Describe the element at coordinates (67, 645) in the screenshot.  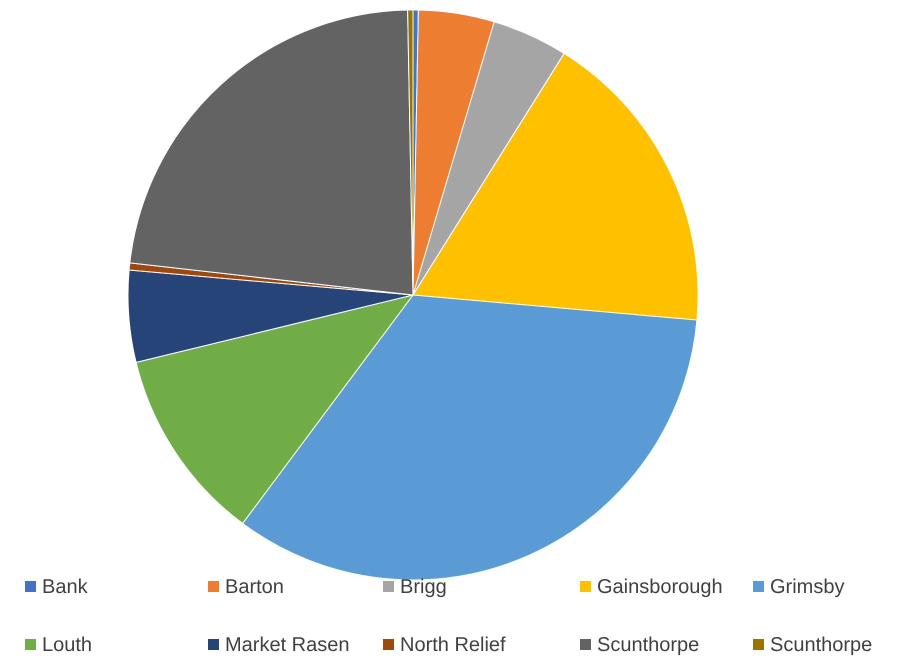
I see `legend-label: Louth` at that location.